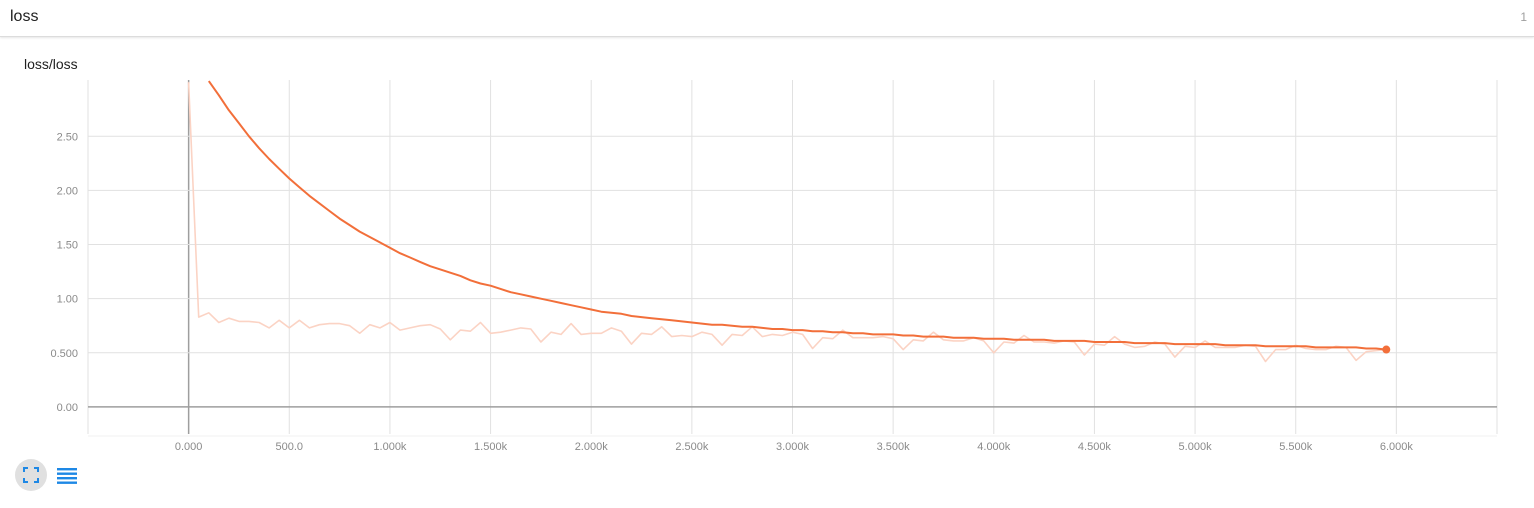 The width and height of the screenshot is (1534, 508). What do you see at coordinates (1386, 349) in the screenshot?
I see `last-point-marker` at bounding box center [1386, 349].